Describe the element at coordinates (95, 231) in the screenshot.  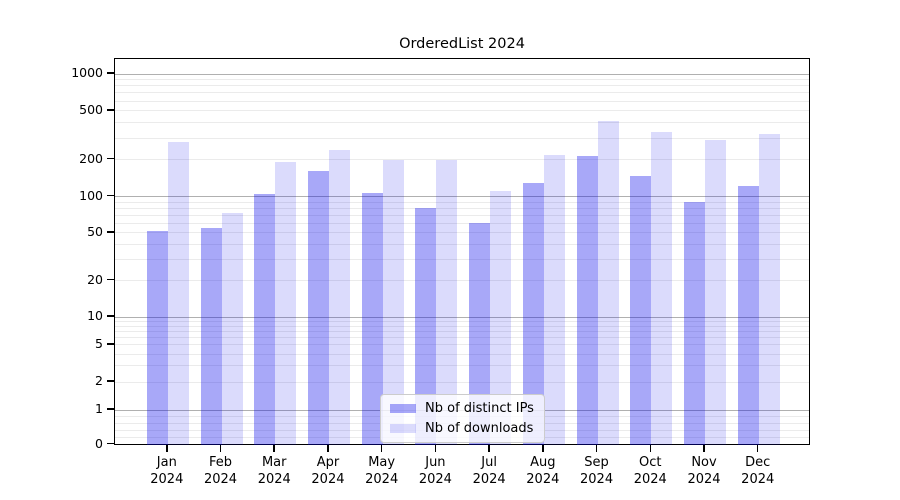
I see `y-tick-label: 50` at that location.